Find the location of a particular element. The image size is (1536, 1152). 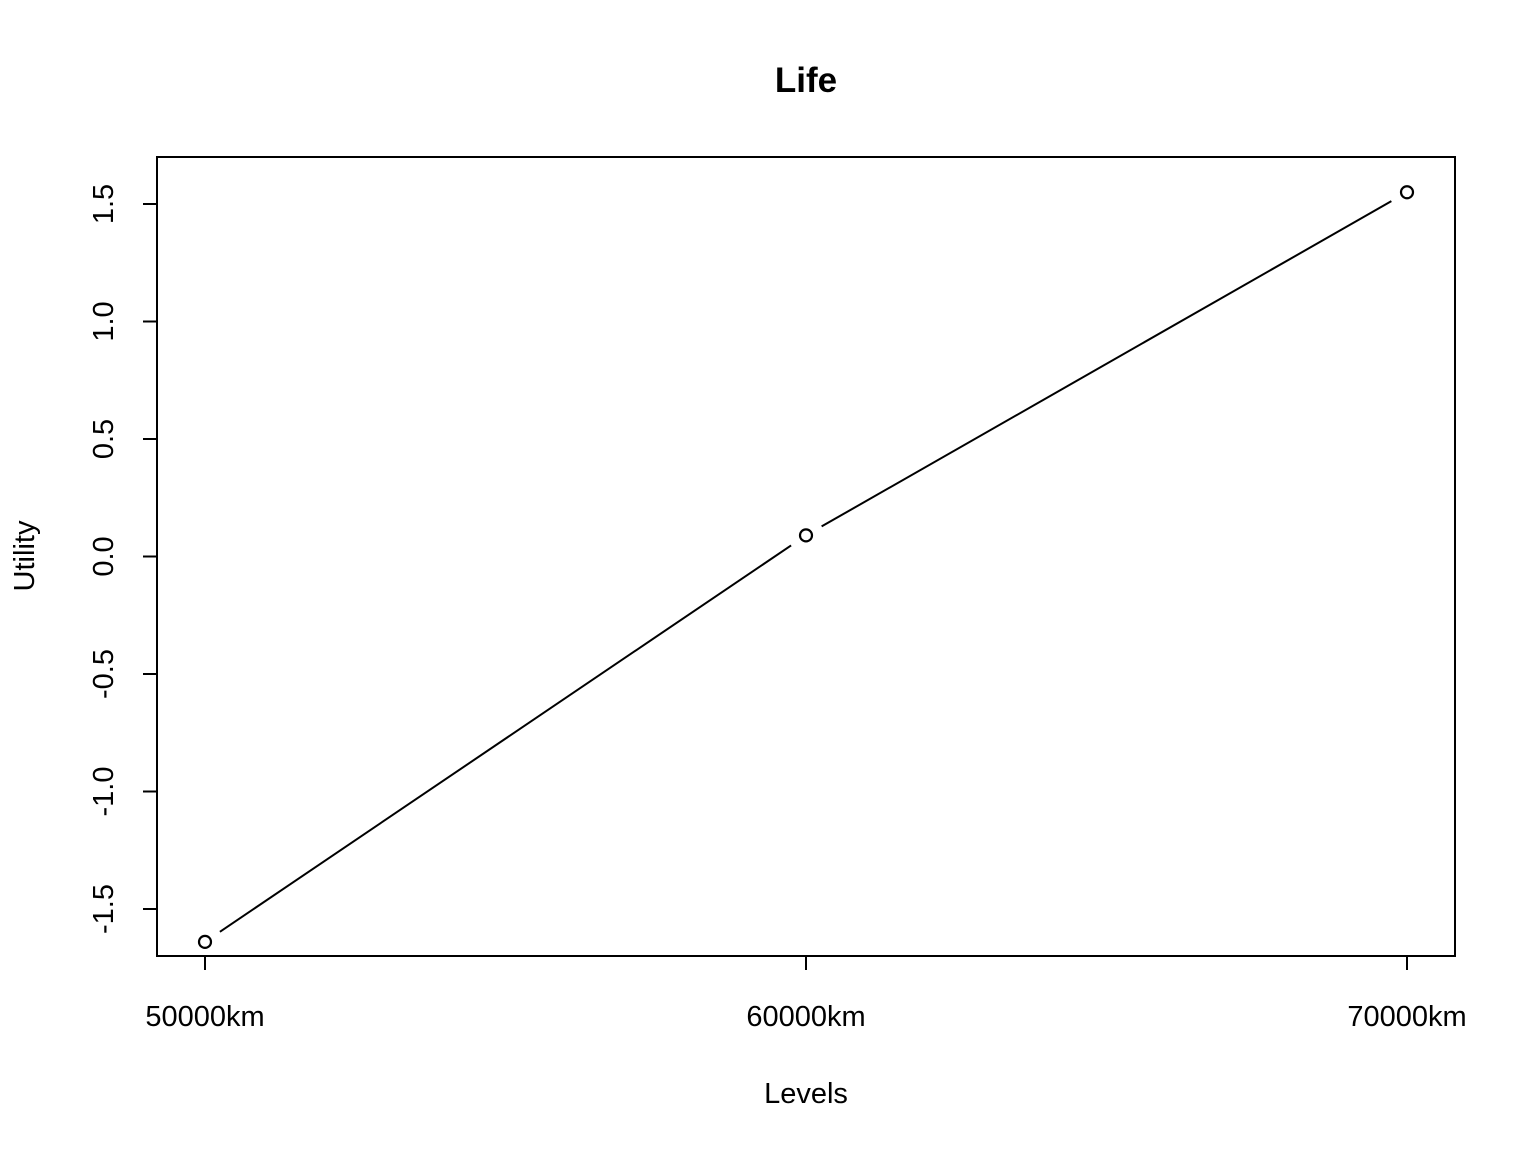

x-tick-label: 70000km is located at coordinates (1406, 1017).